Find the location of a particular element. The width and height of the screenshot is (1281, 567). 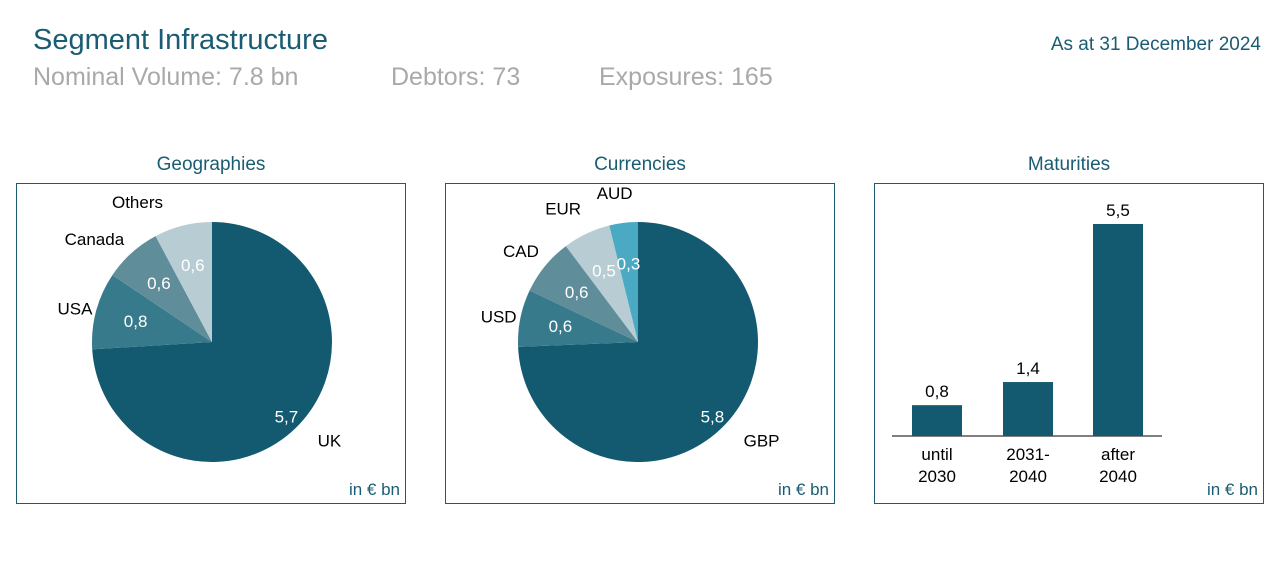

geo-value-label-others: 0,6 is located at coordinates (193, 265).